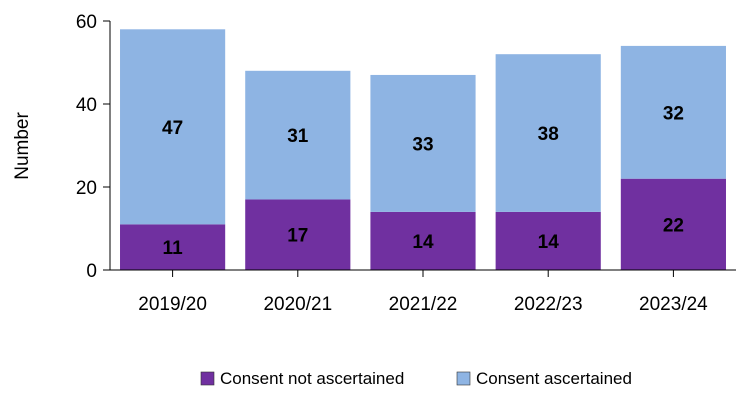 The image size is (739, 396). Describe the element at coordinates (22, 146) in the screenshot. I see `y-axis-label: Number` at that location.